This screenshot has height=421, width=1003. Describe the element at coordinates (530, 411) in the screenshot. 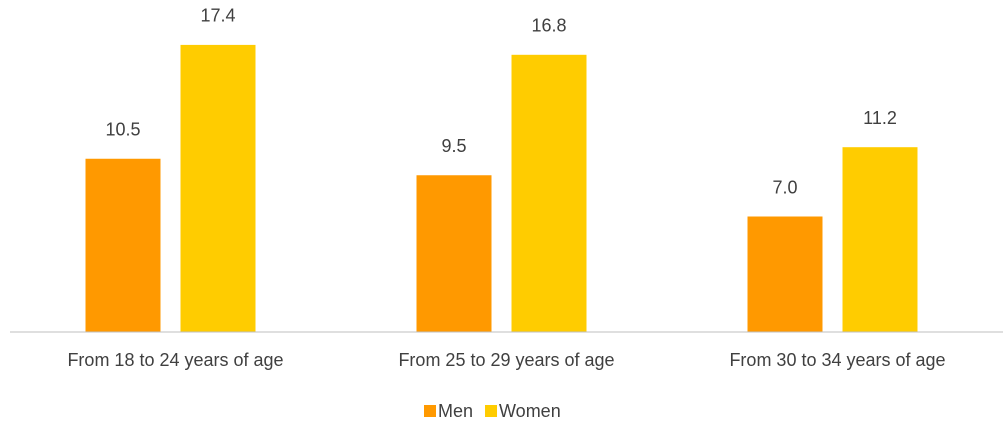

I see `legend-label: Women` at that location.